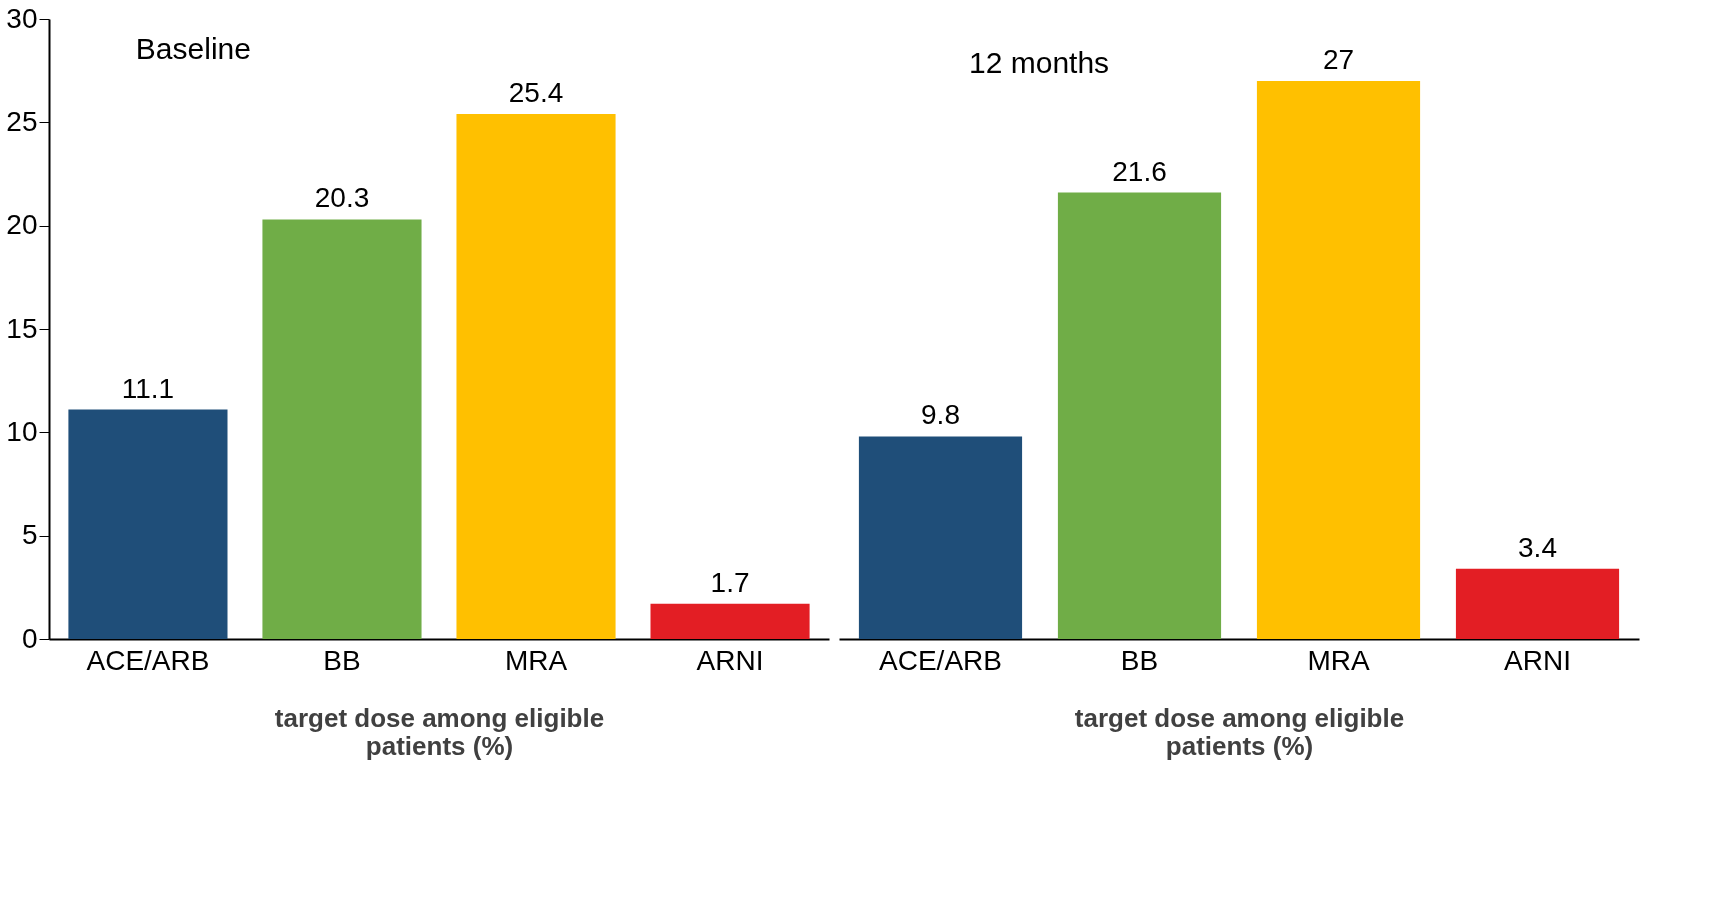 The height and width of the screenshot is (916, 1714). What do you see at coordinates (22, 225) in the screenshot?
I see `y-tick-label: 20` at bounding box center [22, 225].